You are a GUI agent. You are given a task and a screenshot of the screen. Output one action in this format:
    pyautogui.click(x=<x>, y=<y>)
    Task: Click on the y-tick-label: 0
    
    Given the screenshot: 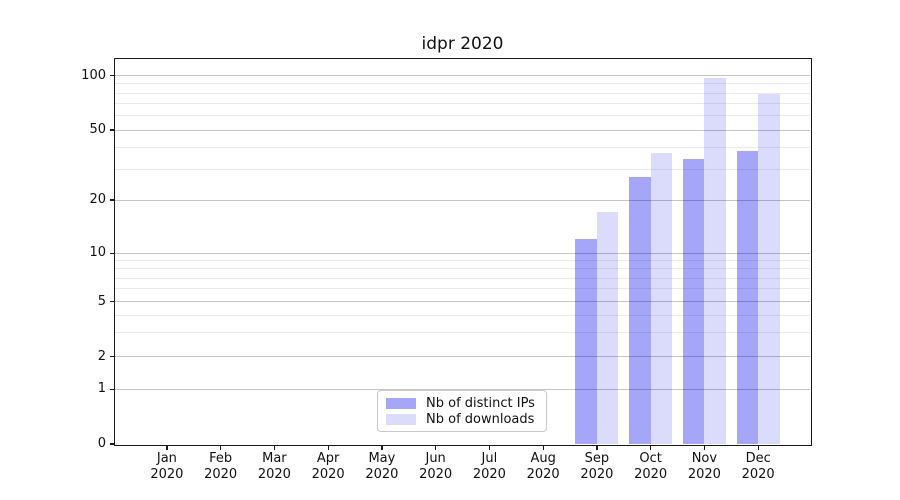 What is the action you would take?
    pyautogui.click(x=101, y=443)
    